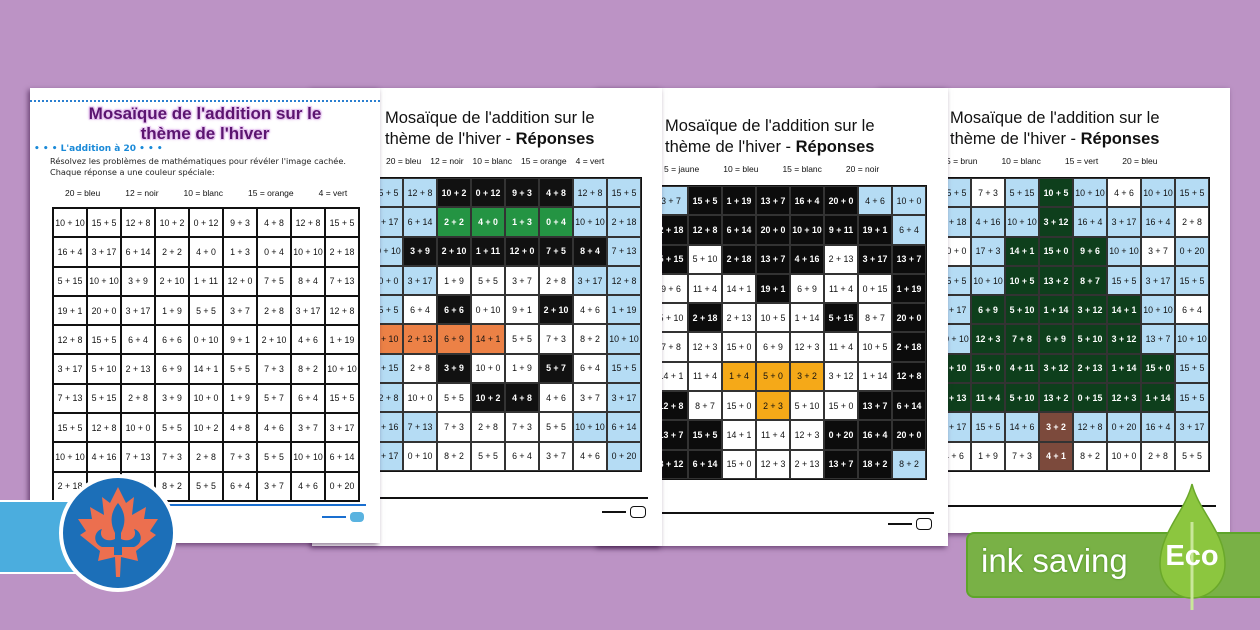  Describe the element at coordinates (1015, 139) in the screenshot. I see `title-line-2: thème de l'hiver -` at that location.